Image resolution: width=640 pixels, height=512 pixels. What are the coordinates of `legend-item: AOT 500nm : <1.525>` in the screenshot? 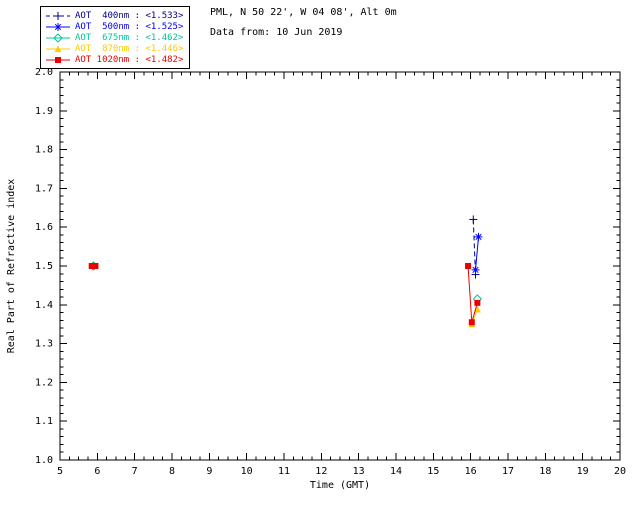 It's located at (114, 26).